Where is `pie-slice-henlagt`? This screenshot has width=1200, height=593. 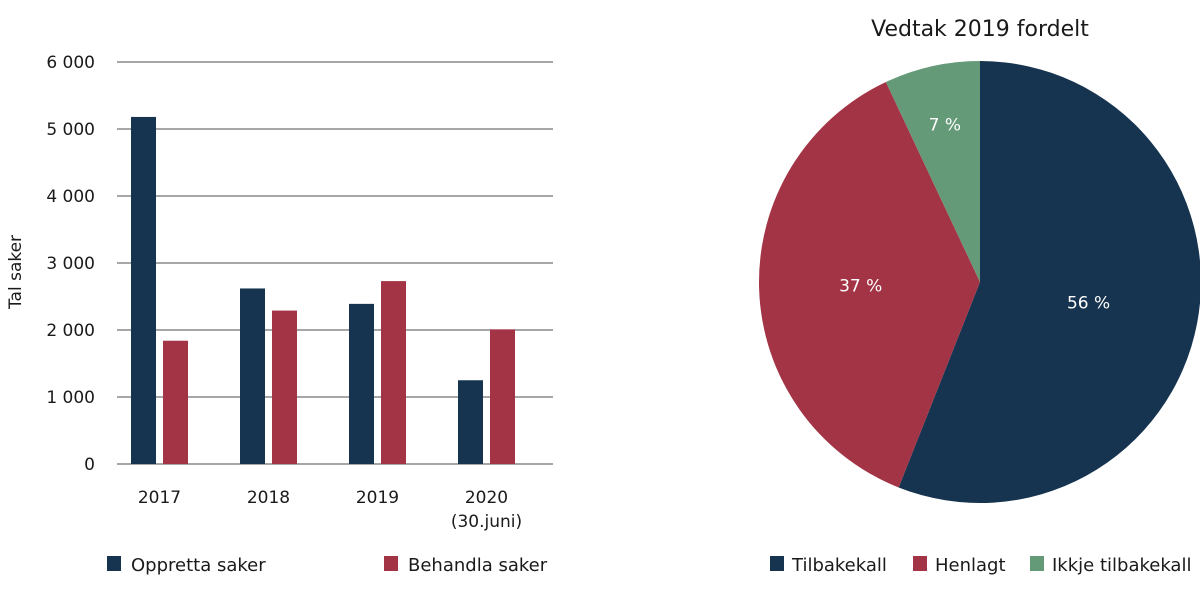
pie-slice-henlagt is located at coordinates (869, 285).